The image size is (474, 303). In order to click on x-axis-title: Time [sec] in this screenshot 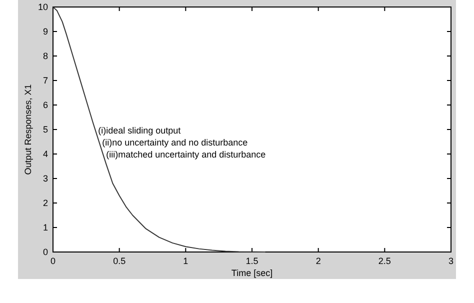, I will do `click(252, 273)`.